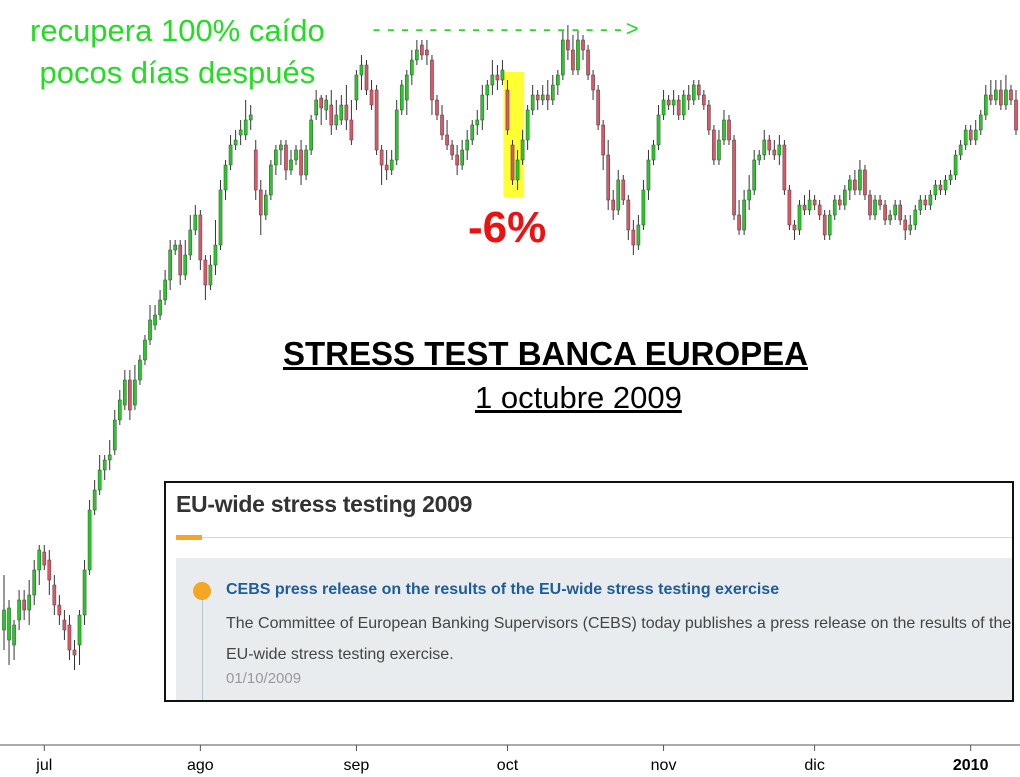 The width and height of the screenshot is (1020, 777). Describe the element at coordinates (177, 30) in the screenshot. I see `recovery-note-line1: recupera 100% caído` at that location.